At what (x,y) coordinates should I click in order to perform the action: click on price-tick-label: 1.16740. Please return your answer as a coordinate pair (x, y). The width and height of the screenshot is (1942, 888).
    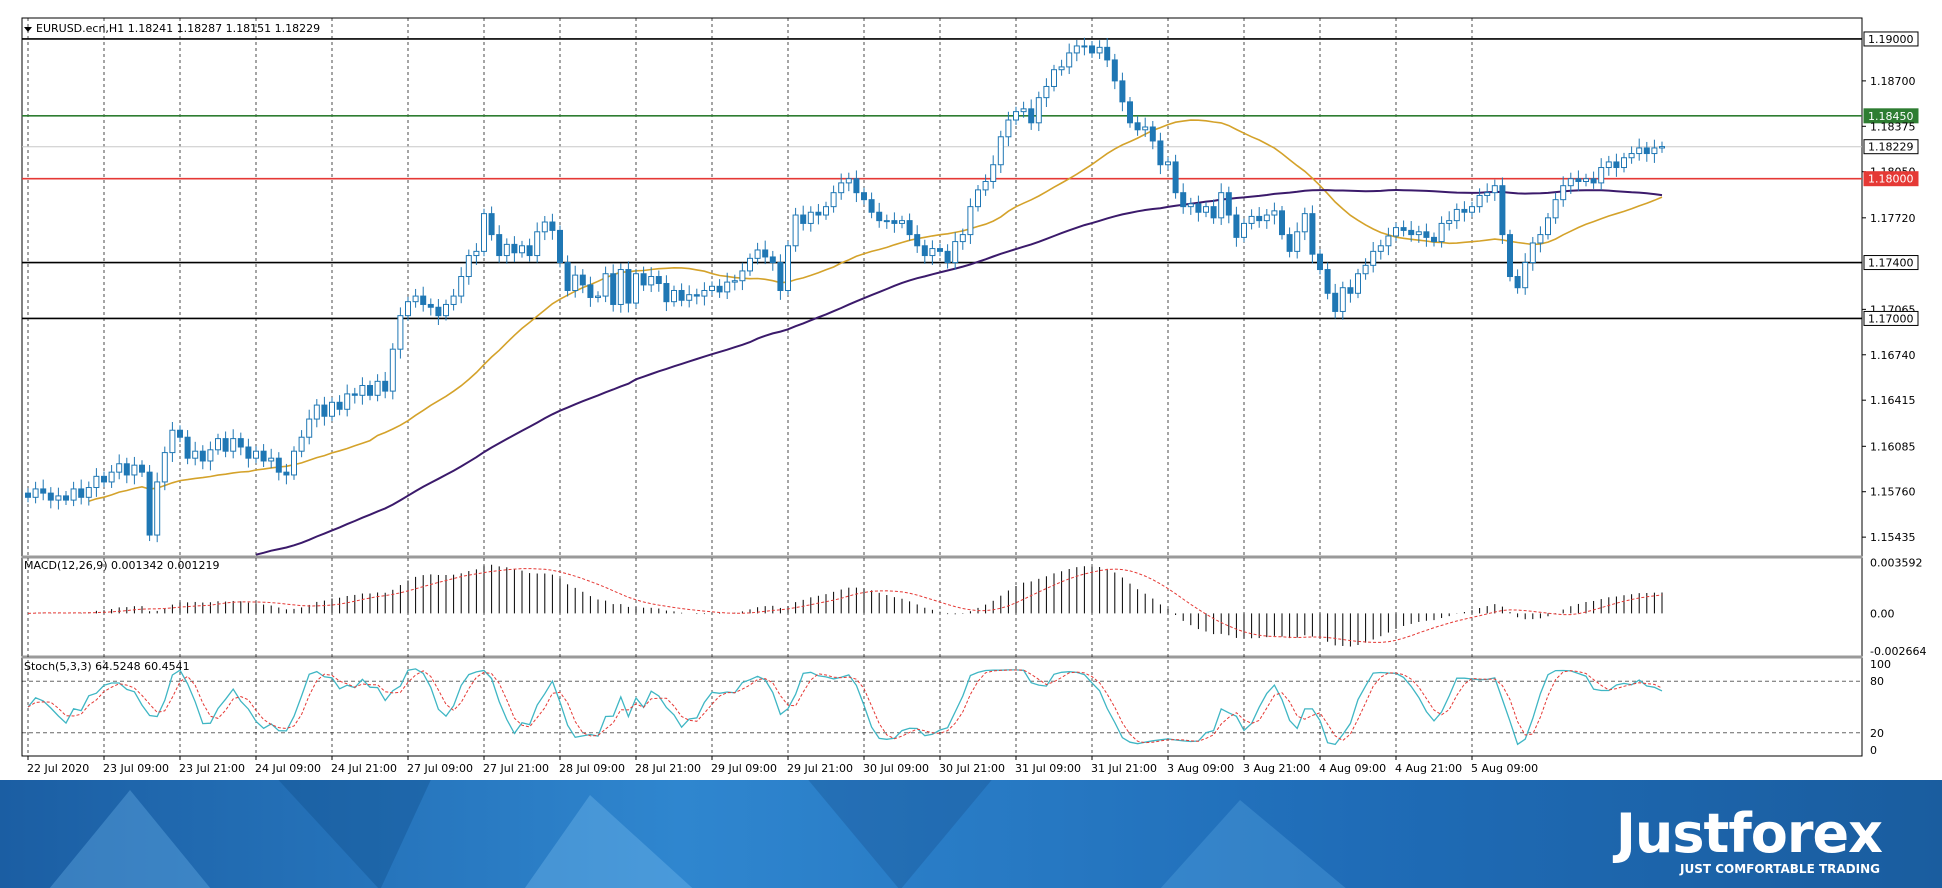
    Looking at the image, I should click on (1893, 355).